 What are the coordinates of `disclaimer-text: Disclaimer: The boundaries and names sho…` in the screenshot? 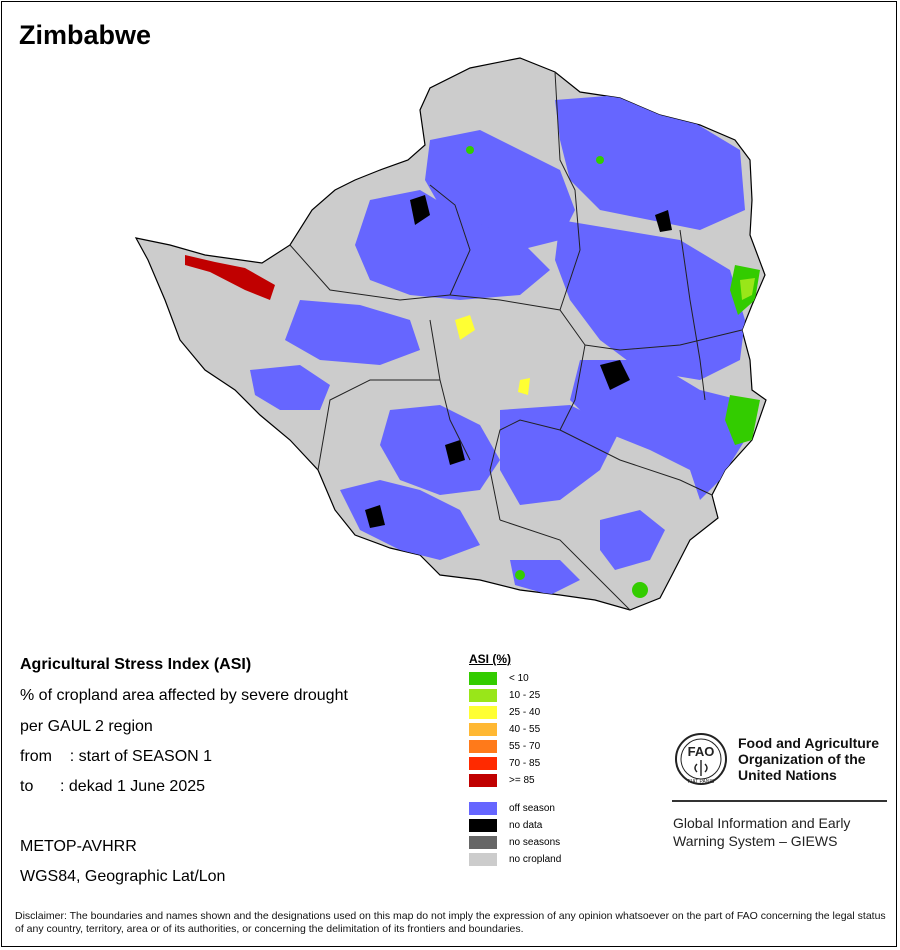 It's located at (450, 922).